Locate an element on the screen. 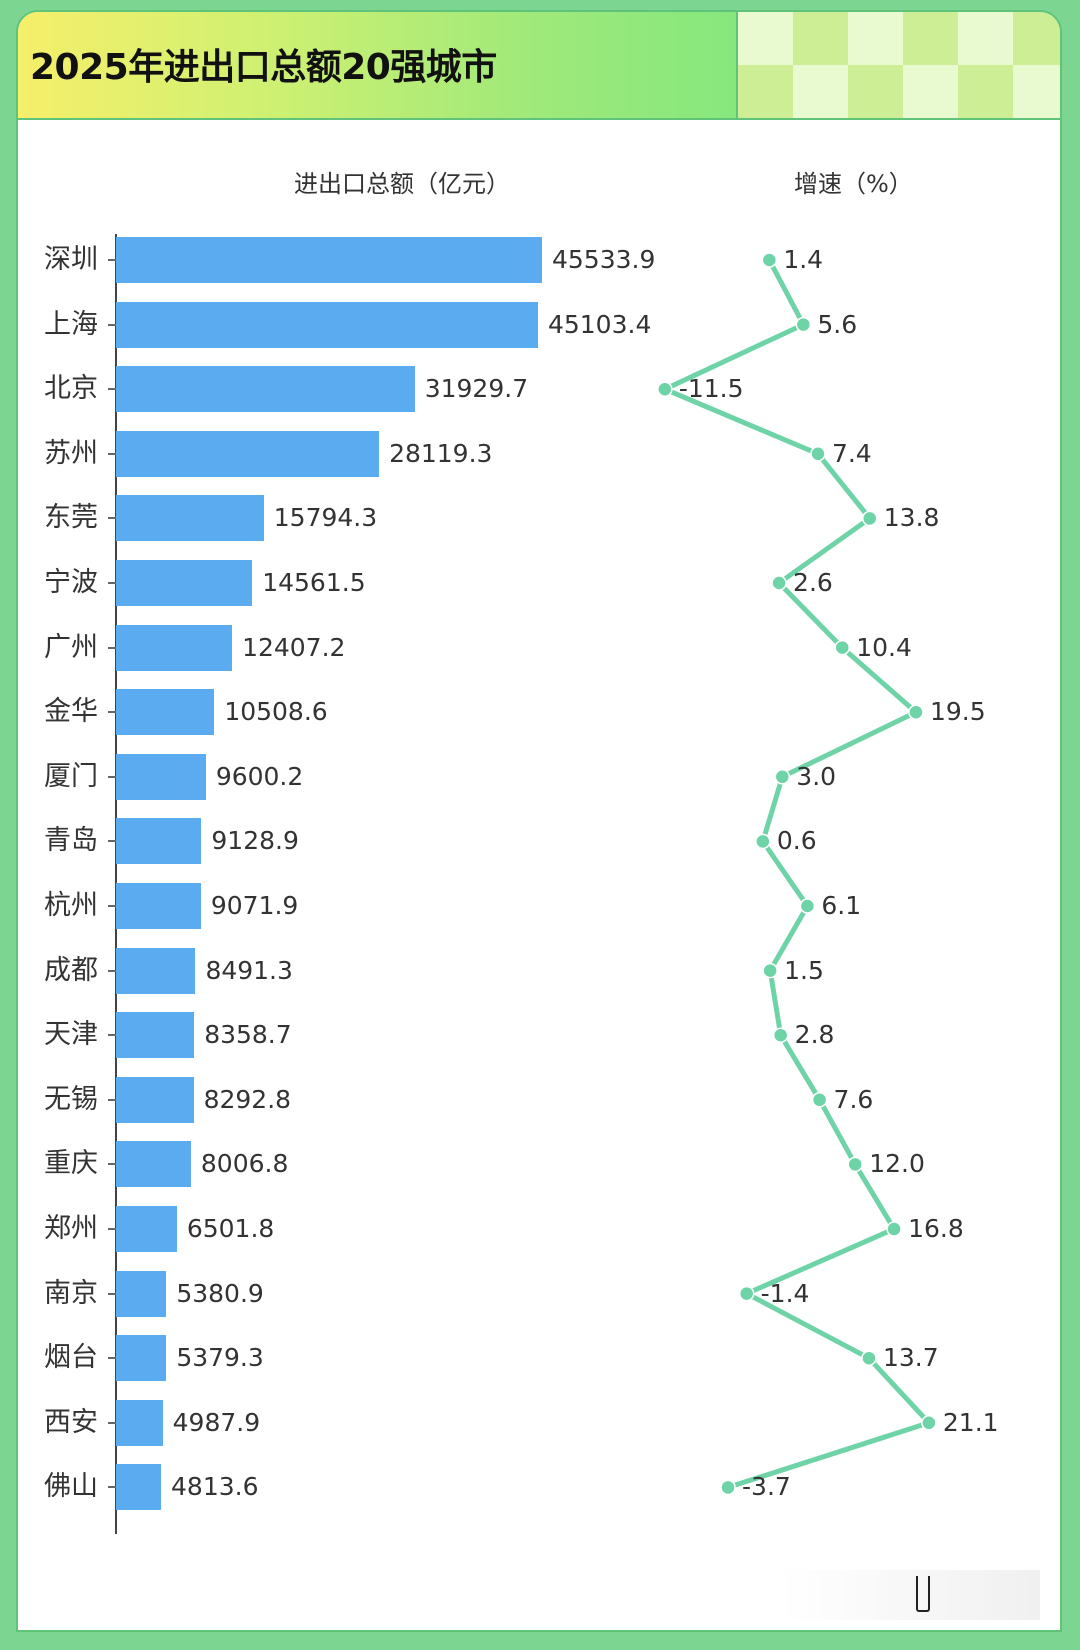  growth-value: 21.1 is located at coordinates (970, 1422).